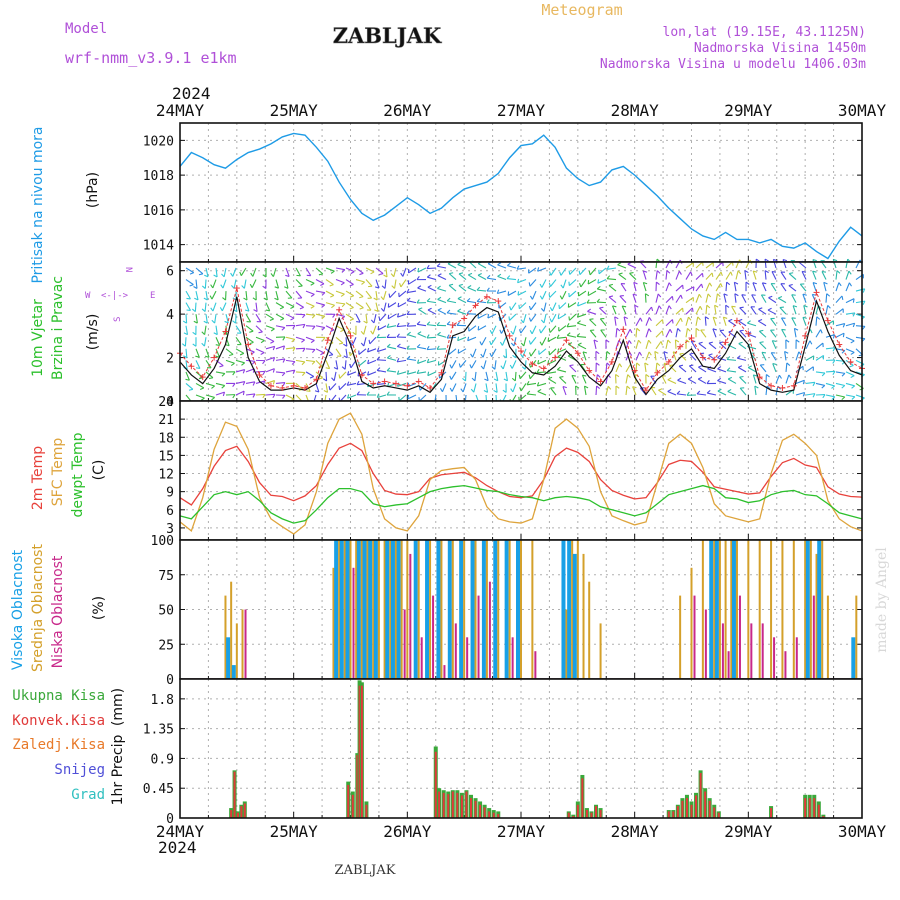 This screenshot has width=900, height=900. What do you see at coordinates (162, 759) in the screenshot?
I see `y-tick-label: 0.9` at bounding box center [162, 759].